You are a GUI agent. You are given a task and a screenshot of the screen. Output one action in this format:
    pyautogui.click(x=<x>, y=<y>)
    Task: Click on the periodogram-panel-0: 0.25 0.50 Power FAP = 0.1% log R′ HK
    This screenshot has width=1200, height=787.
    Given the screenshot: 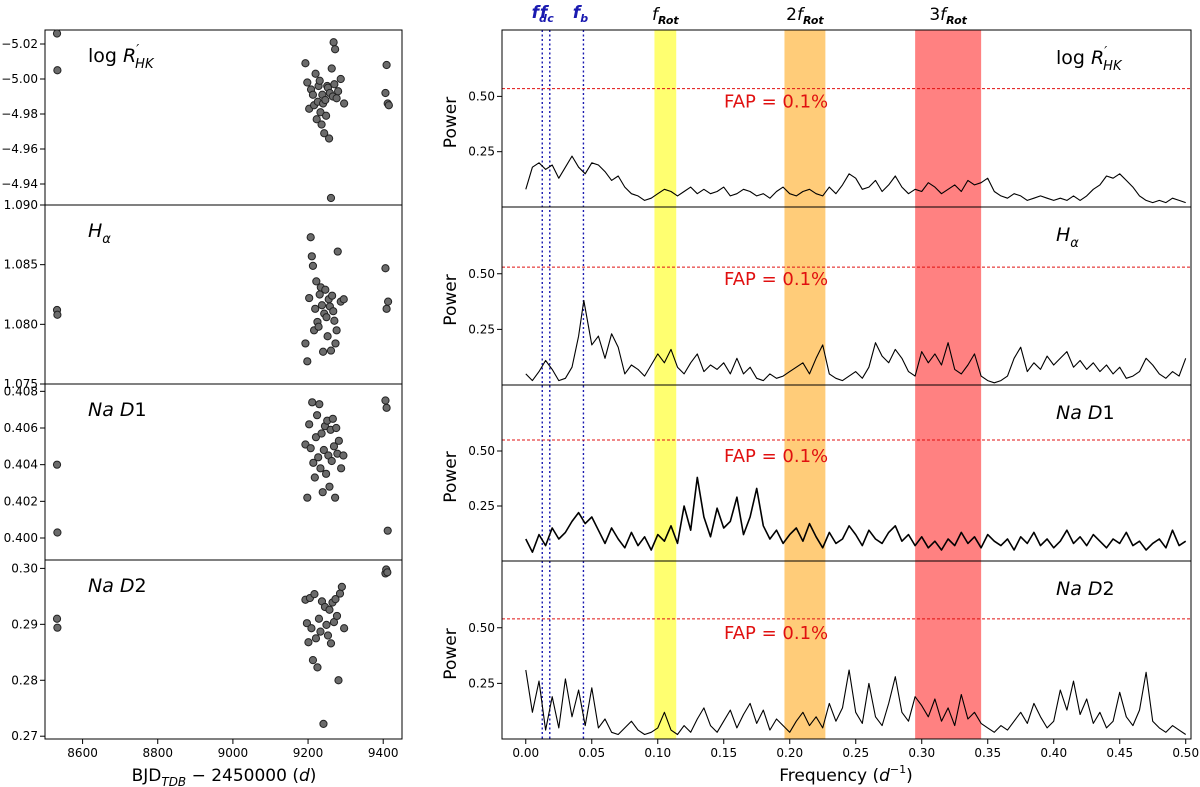 What is the action you would take?
    pyautogui.click(x=816, y=118)
    